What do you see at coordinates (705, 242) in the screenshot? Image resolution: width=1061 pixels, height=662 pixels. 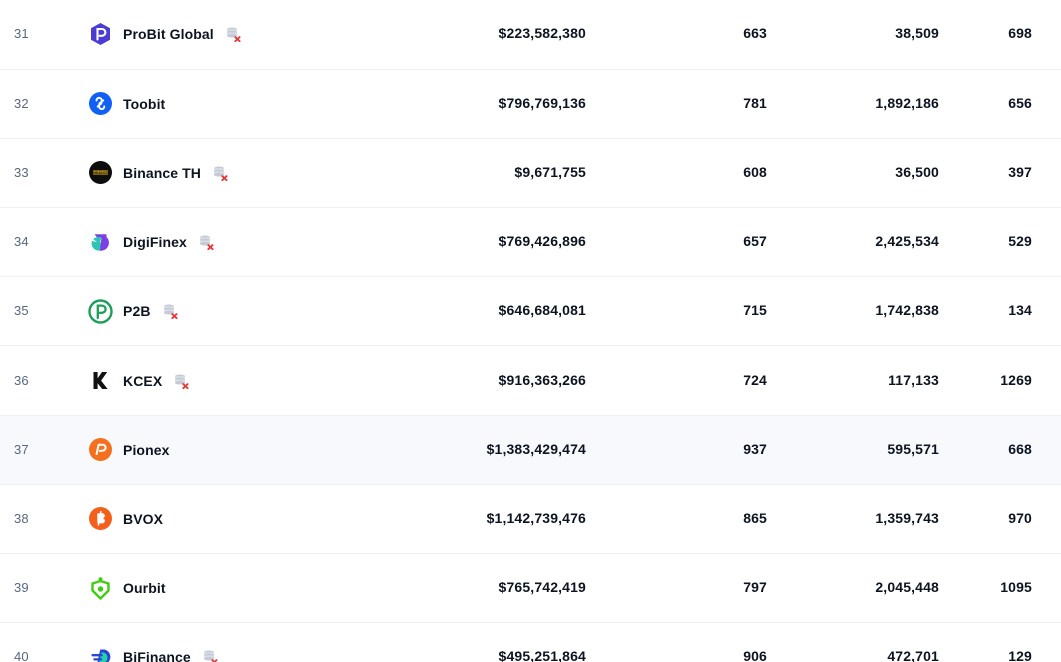 I see `liquidity-cell: 657` at bounding box center [705, 242].